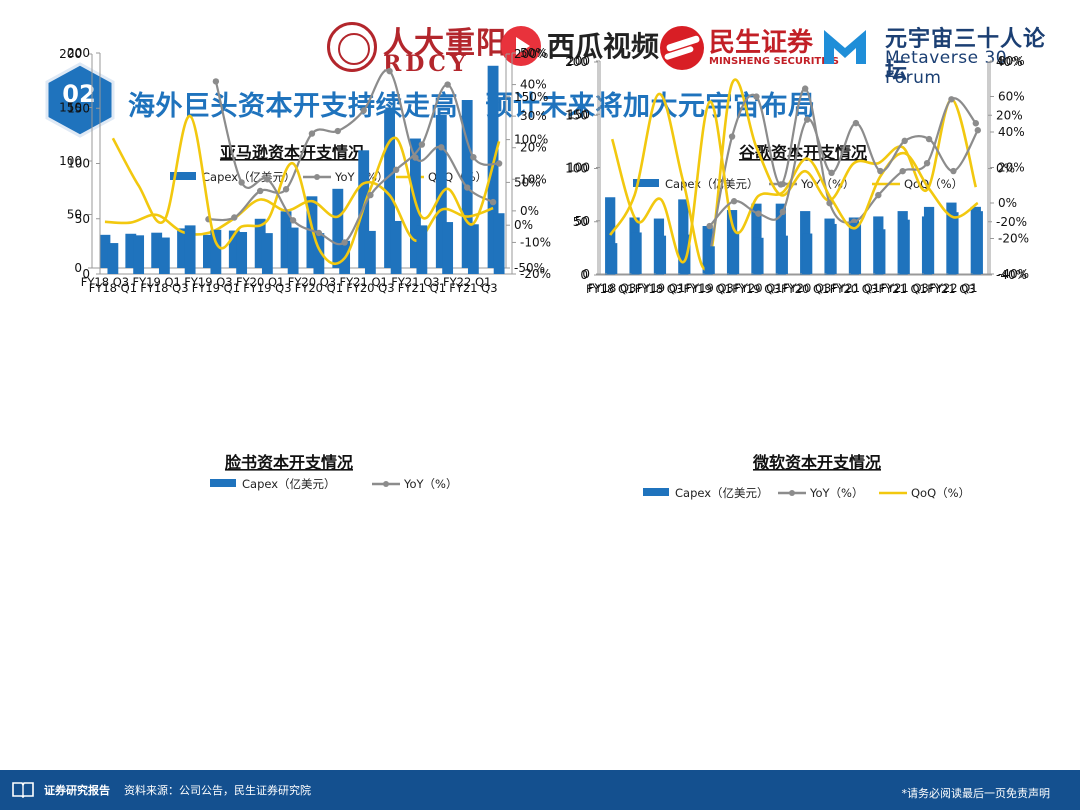  I want to click on x-tick-label: FY18 Q3, so click(659, 289).